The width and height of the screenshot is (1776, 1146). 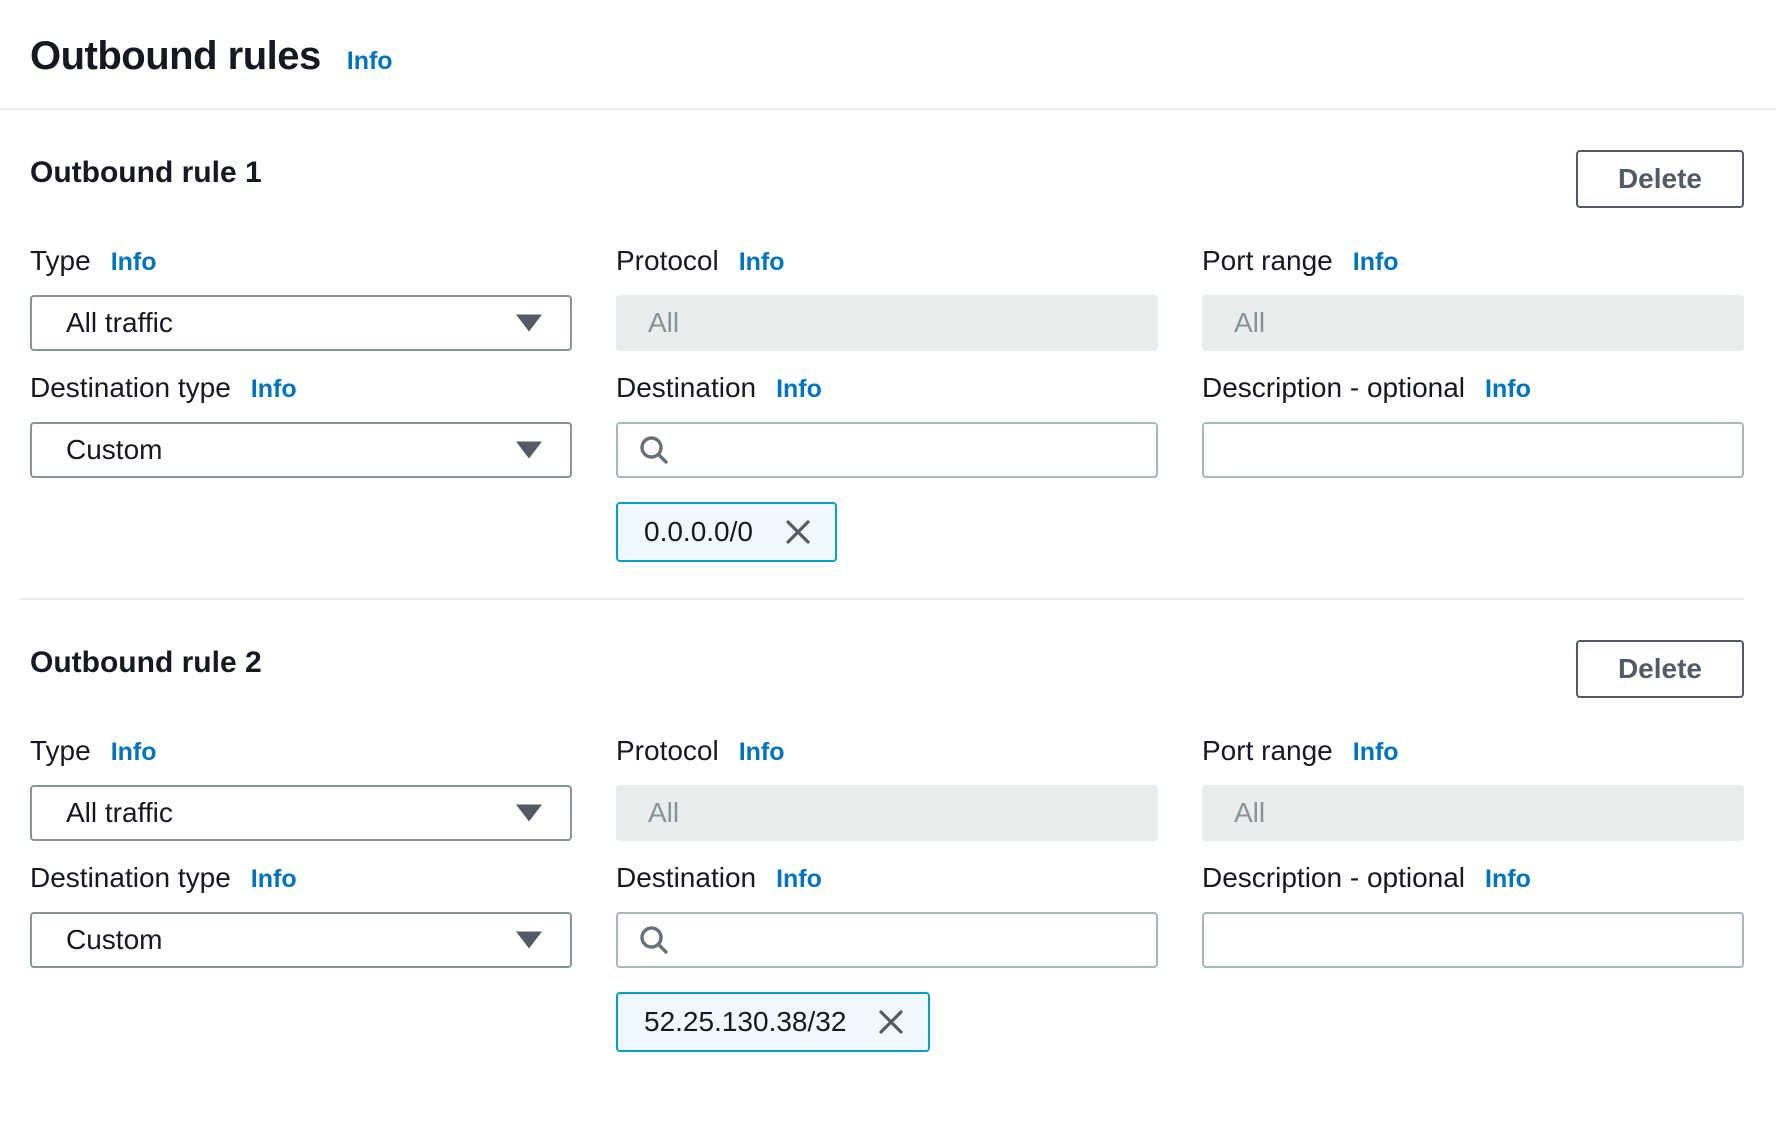 I want to click on rule-1-destination-type-field: Destination type Info Custom, so click(x=301, y=466).